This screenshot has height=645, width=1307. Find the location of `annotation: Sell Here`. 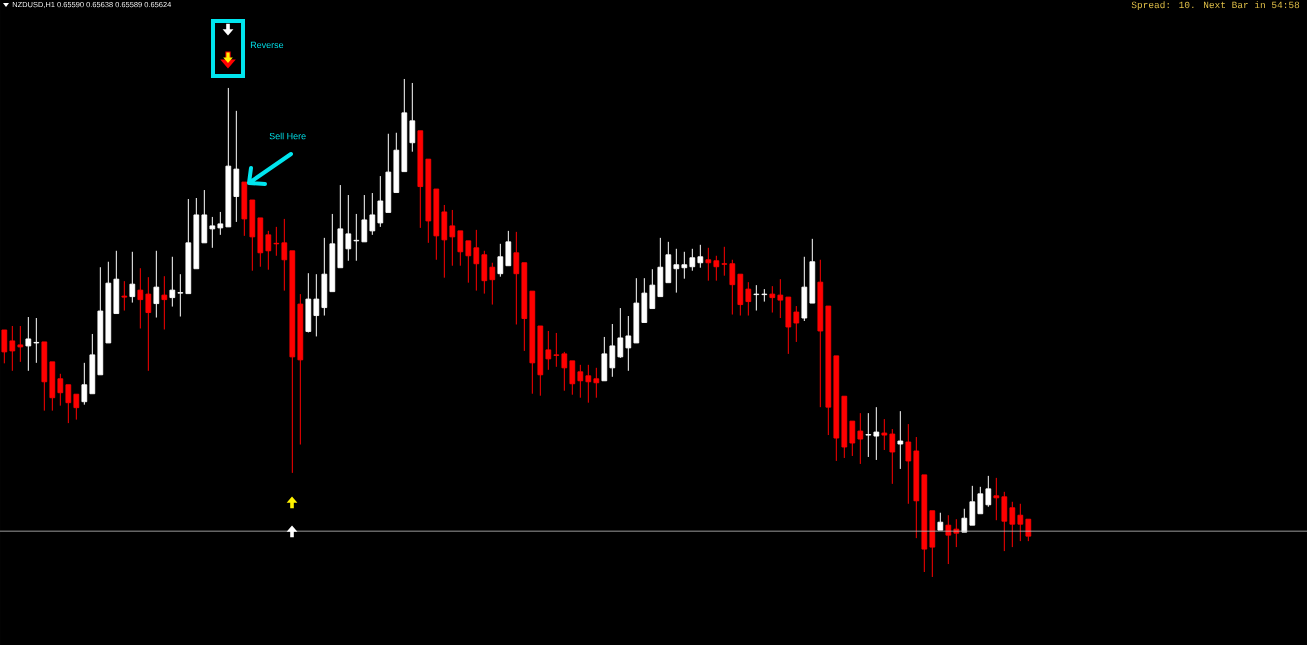

annotation: Sell Here is located at coordinates (287, 136).